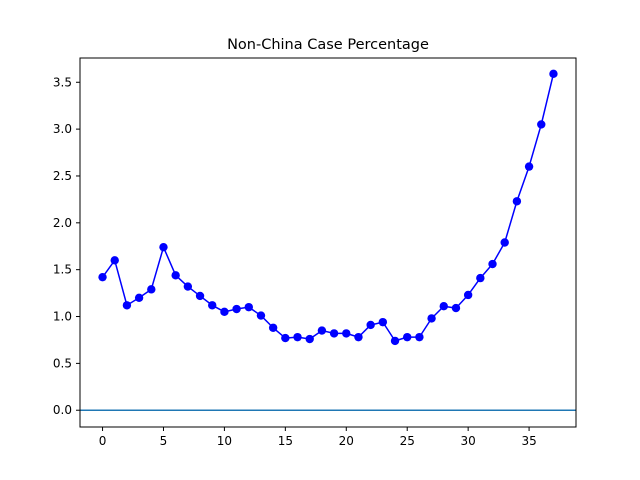  Describe the element at coordinates (224, 441) in the screenshot. I see `x-tick-label: 10` at that location.